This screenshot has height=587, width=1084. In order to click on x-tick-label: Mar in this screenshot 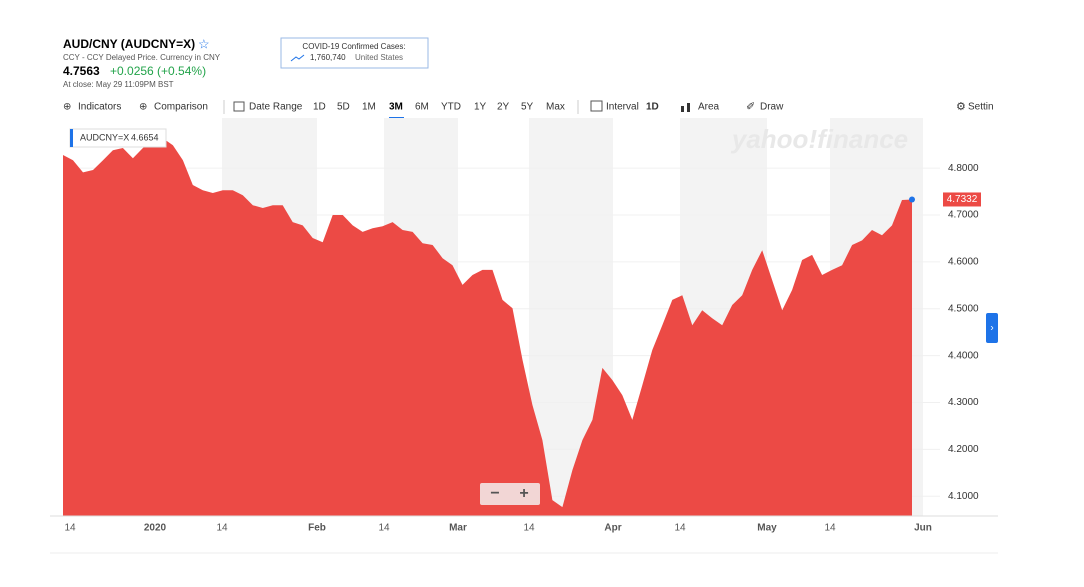, I will do `click(458, 528)`.